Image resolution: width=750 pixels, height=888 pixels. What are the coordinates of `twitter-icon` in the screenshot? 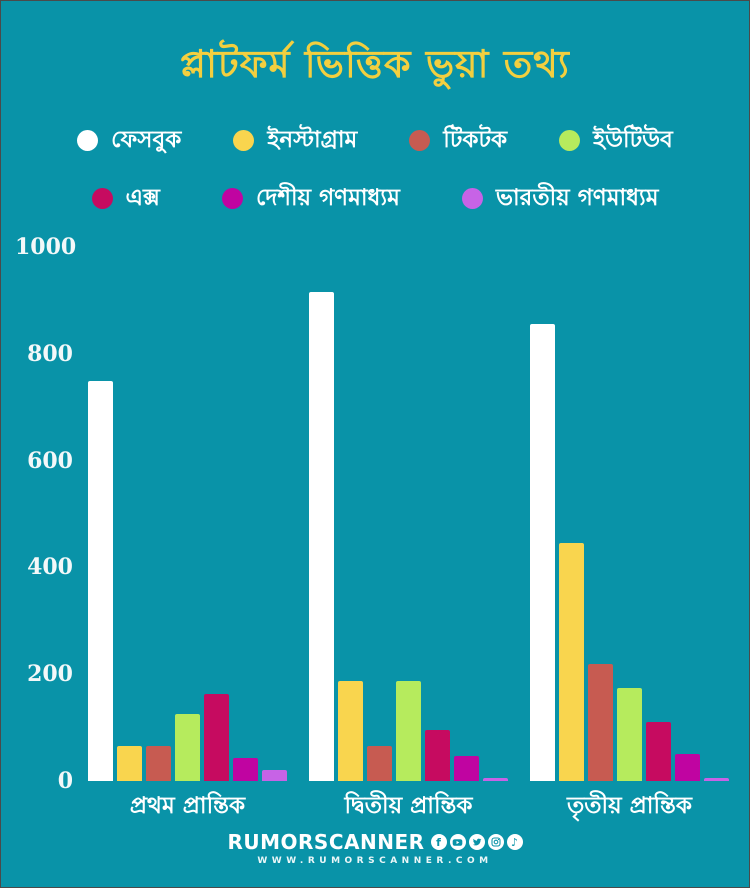 It's located at (476, 842).